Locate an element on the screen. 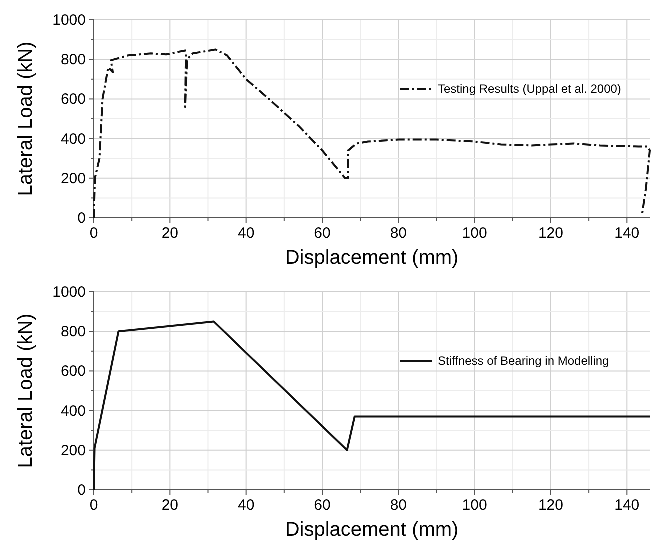  legend-label: Testing Results (Uppal et al. 2000) is located at coordinates (530, 89).